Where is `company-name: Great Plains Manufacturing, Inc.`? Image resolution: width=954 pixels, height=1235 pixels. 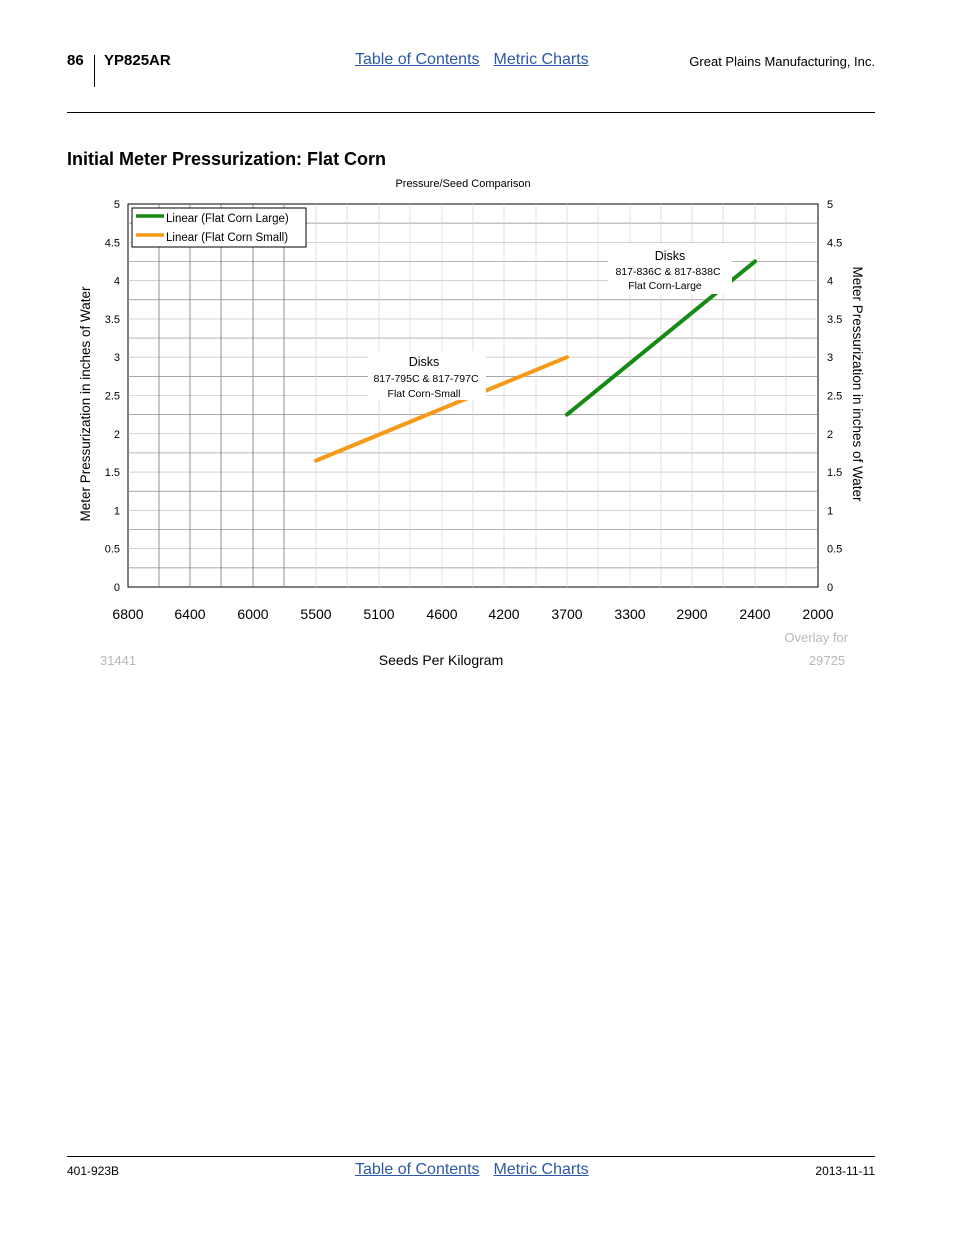
company-name: Great Plains Manufacturing, Inc. is located at coordinates (782, 61).